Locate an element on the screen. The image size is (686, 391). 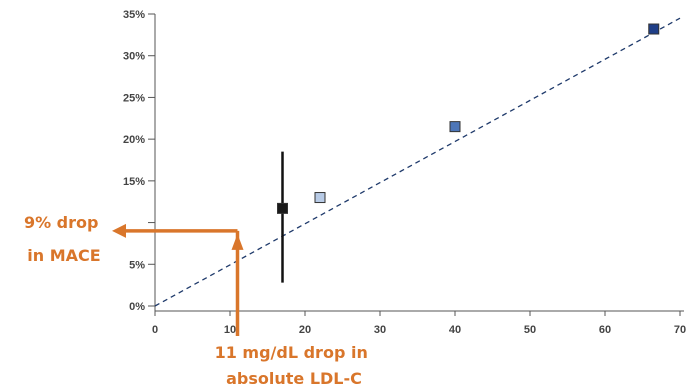
annotation-guides is located at coordinates (178, 279).